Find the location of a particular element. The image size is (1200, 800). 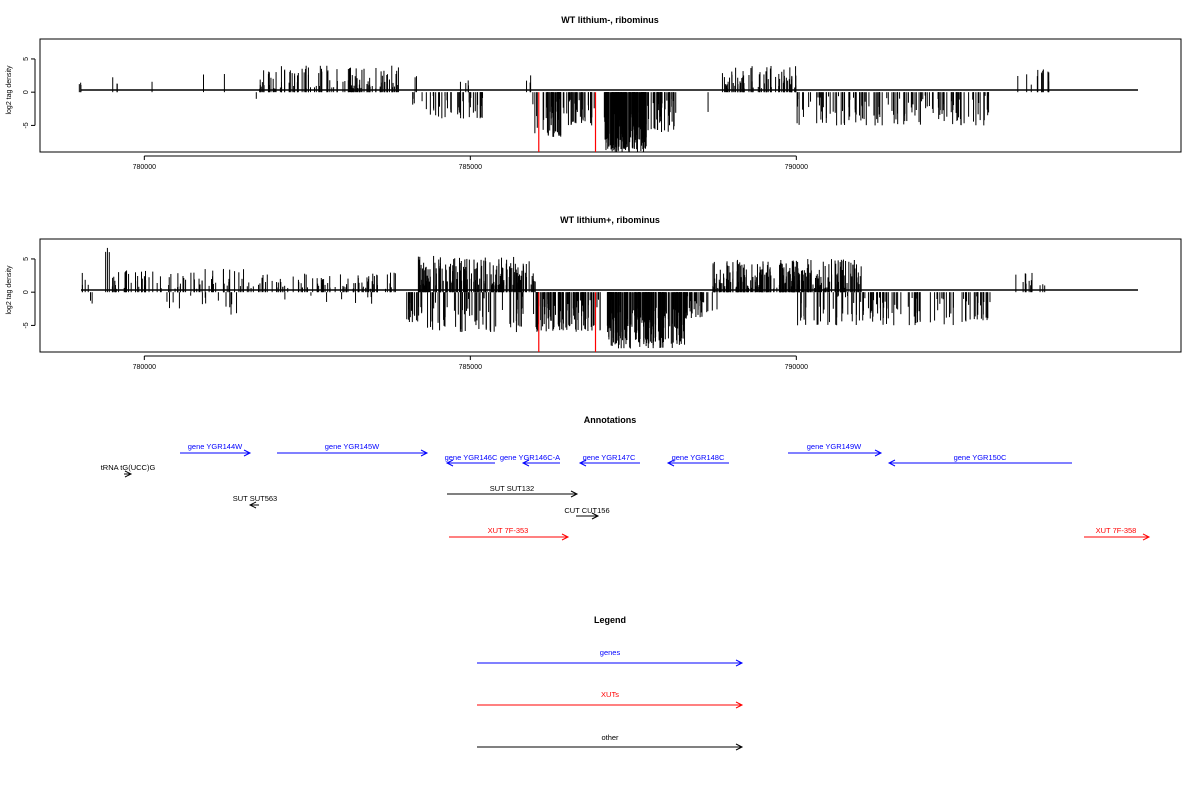

annotation-label: XUT 7F-353 is located at coordinates (508, 530).